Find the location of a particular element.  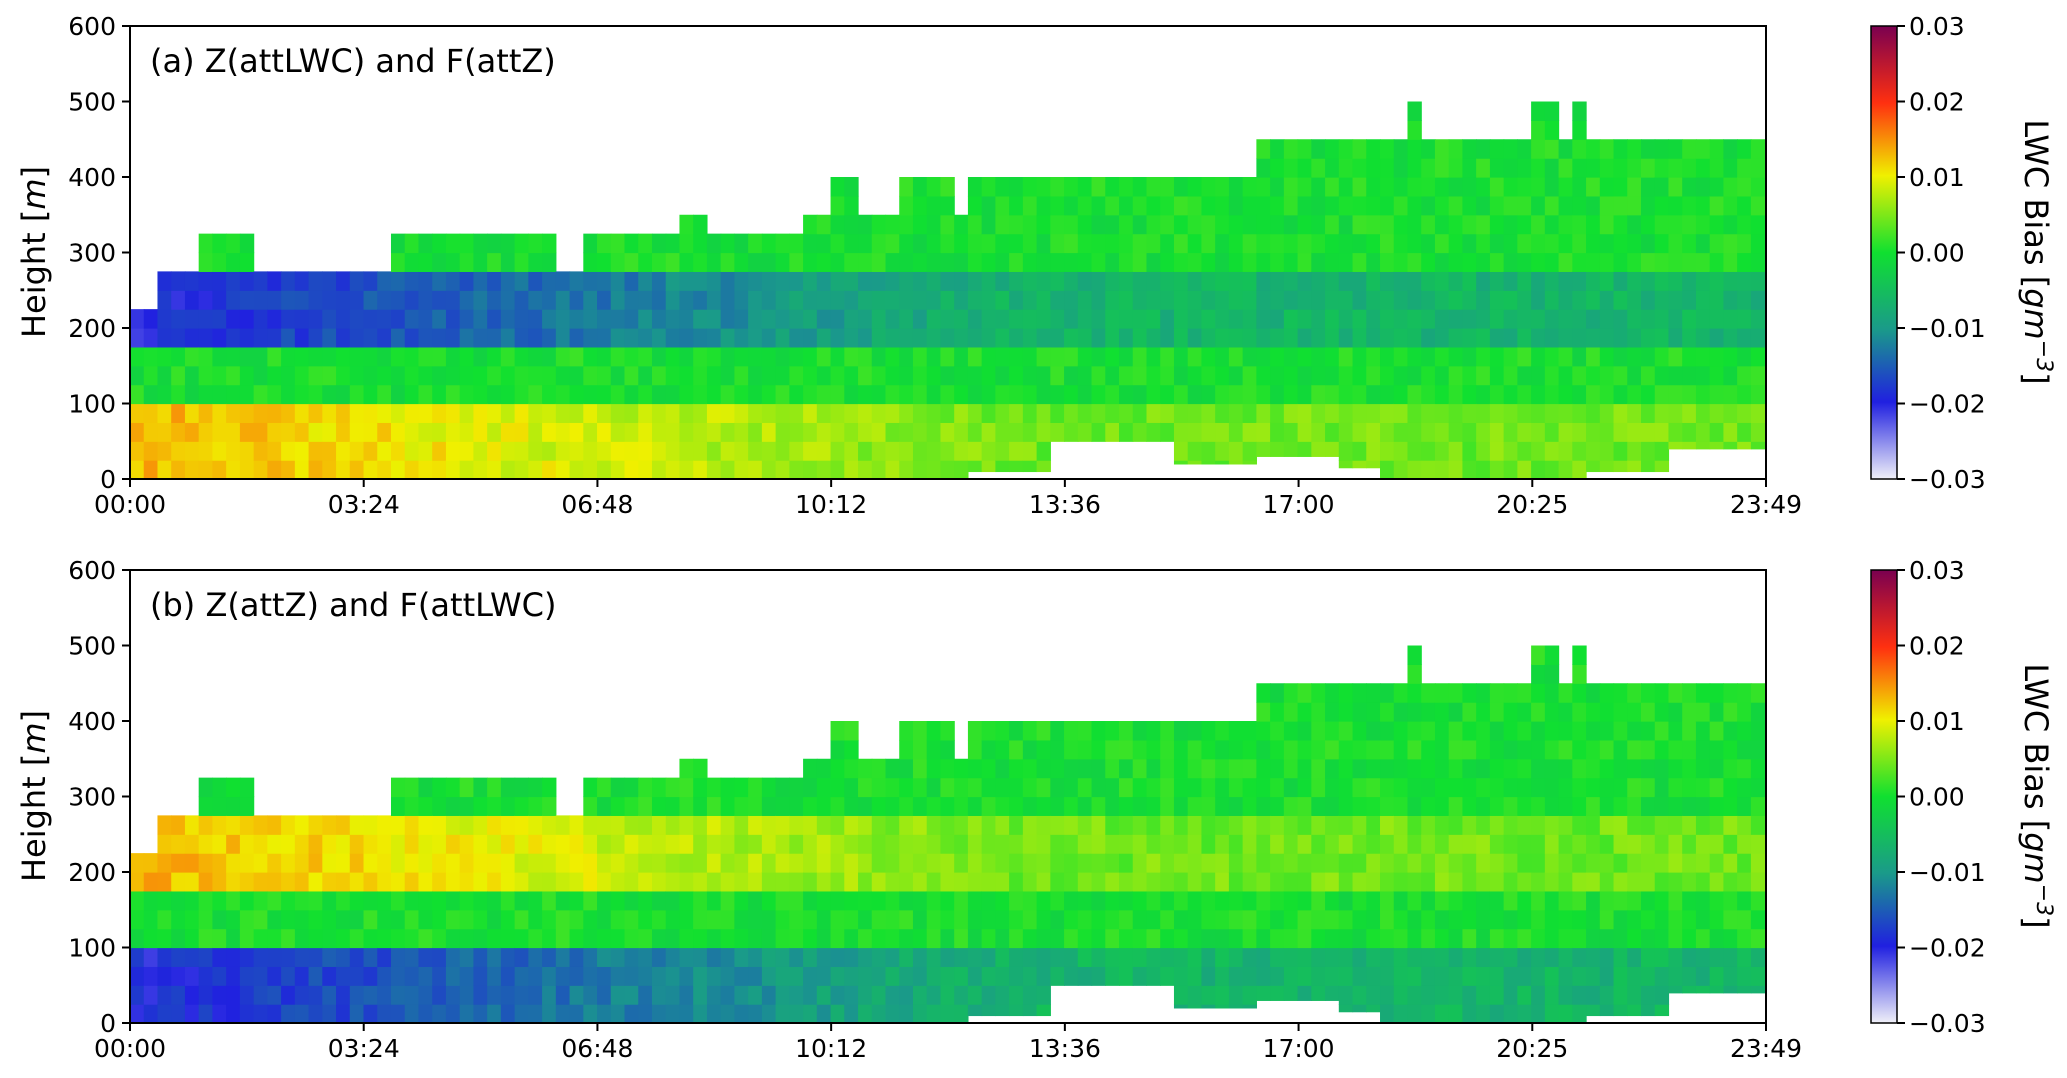

y-axis-title-a: Height [m] is located at coordinates (34, 252).